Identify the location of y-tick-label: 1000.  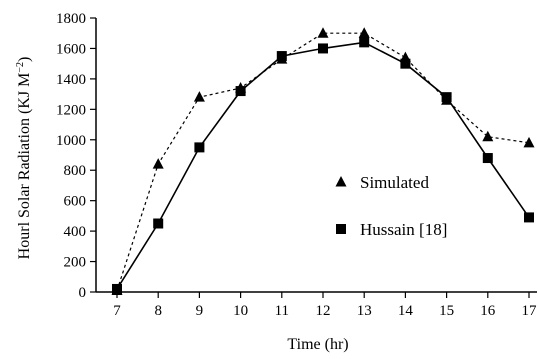
(71, 141).